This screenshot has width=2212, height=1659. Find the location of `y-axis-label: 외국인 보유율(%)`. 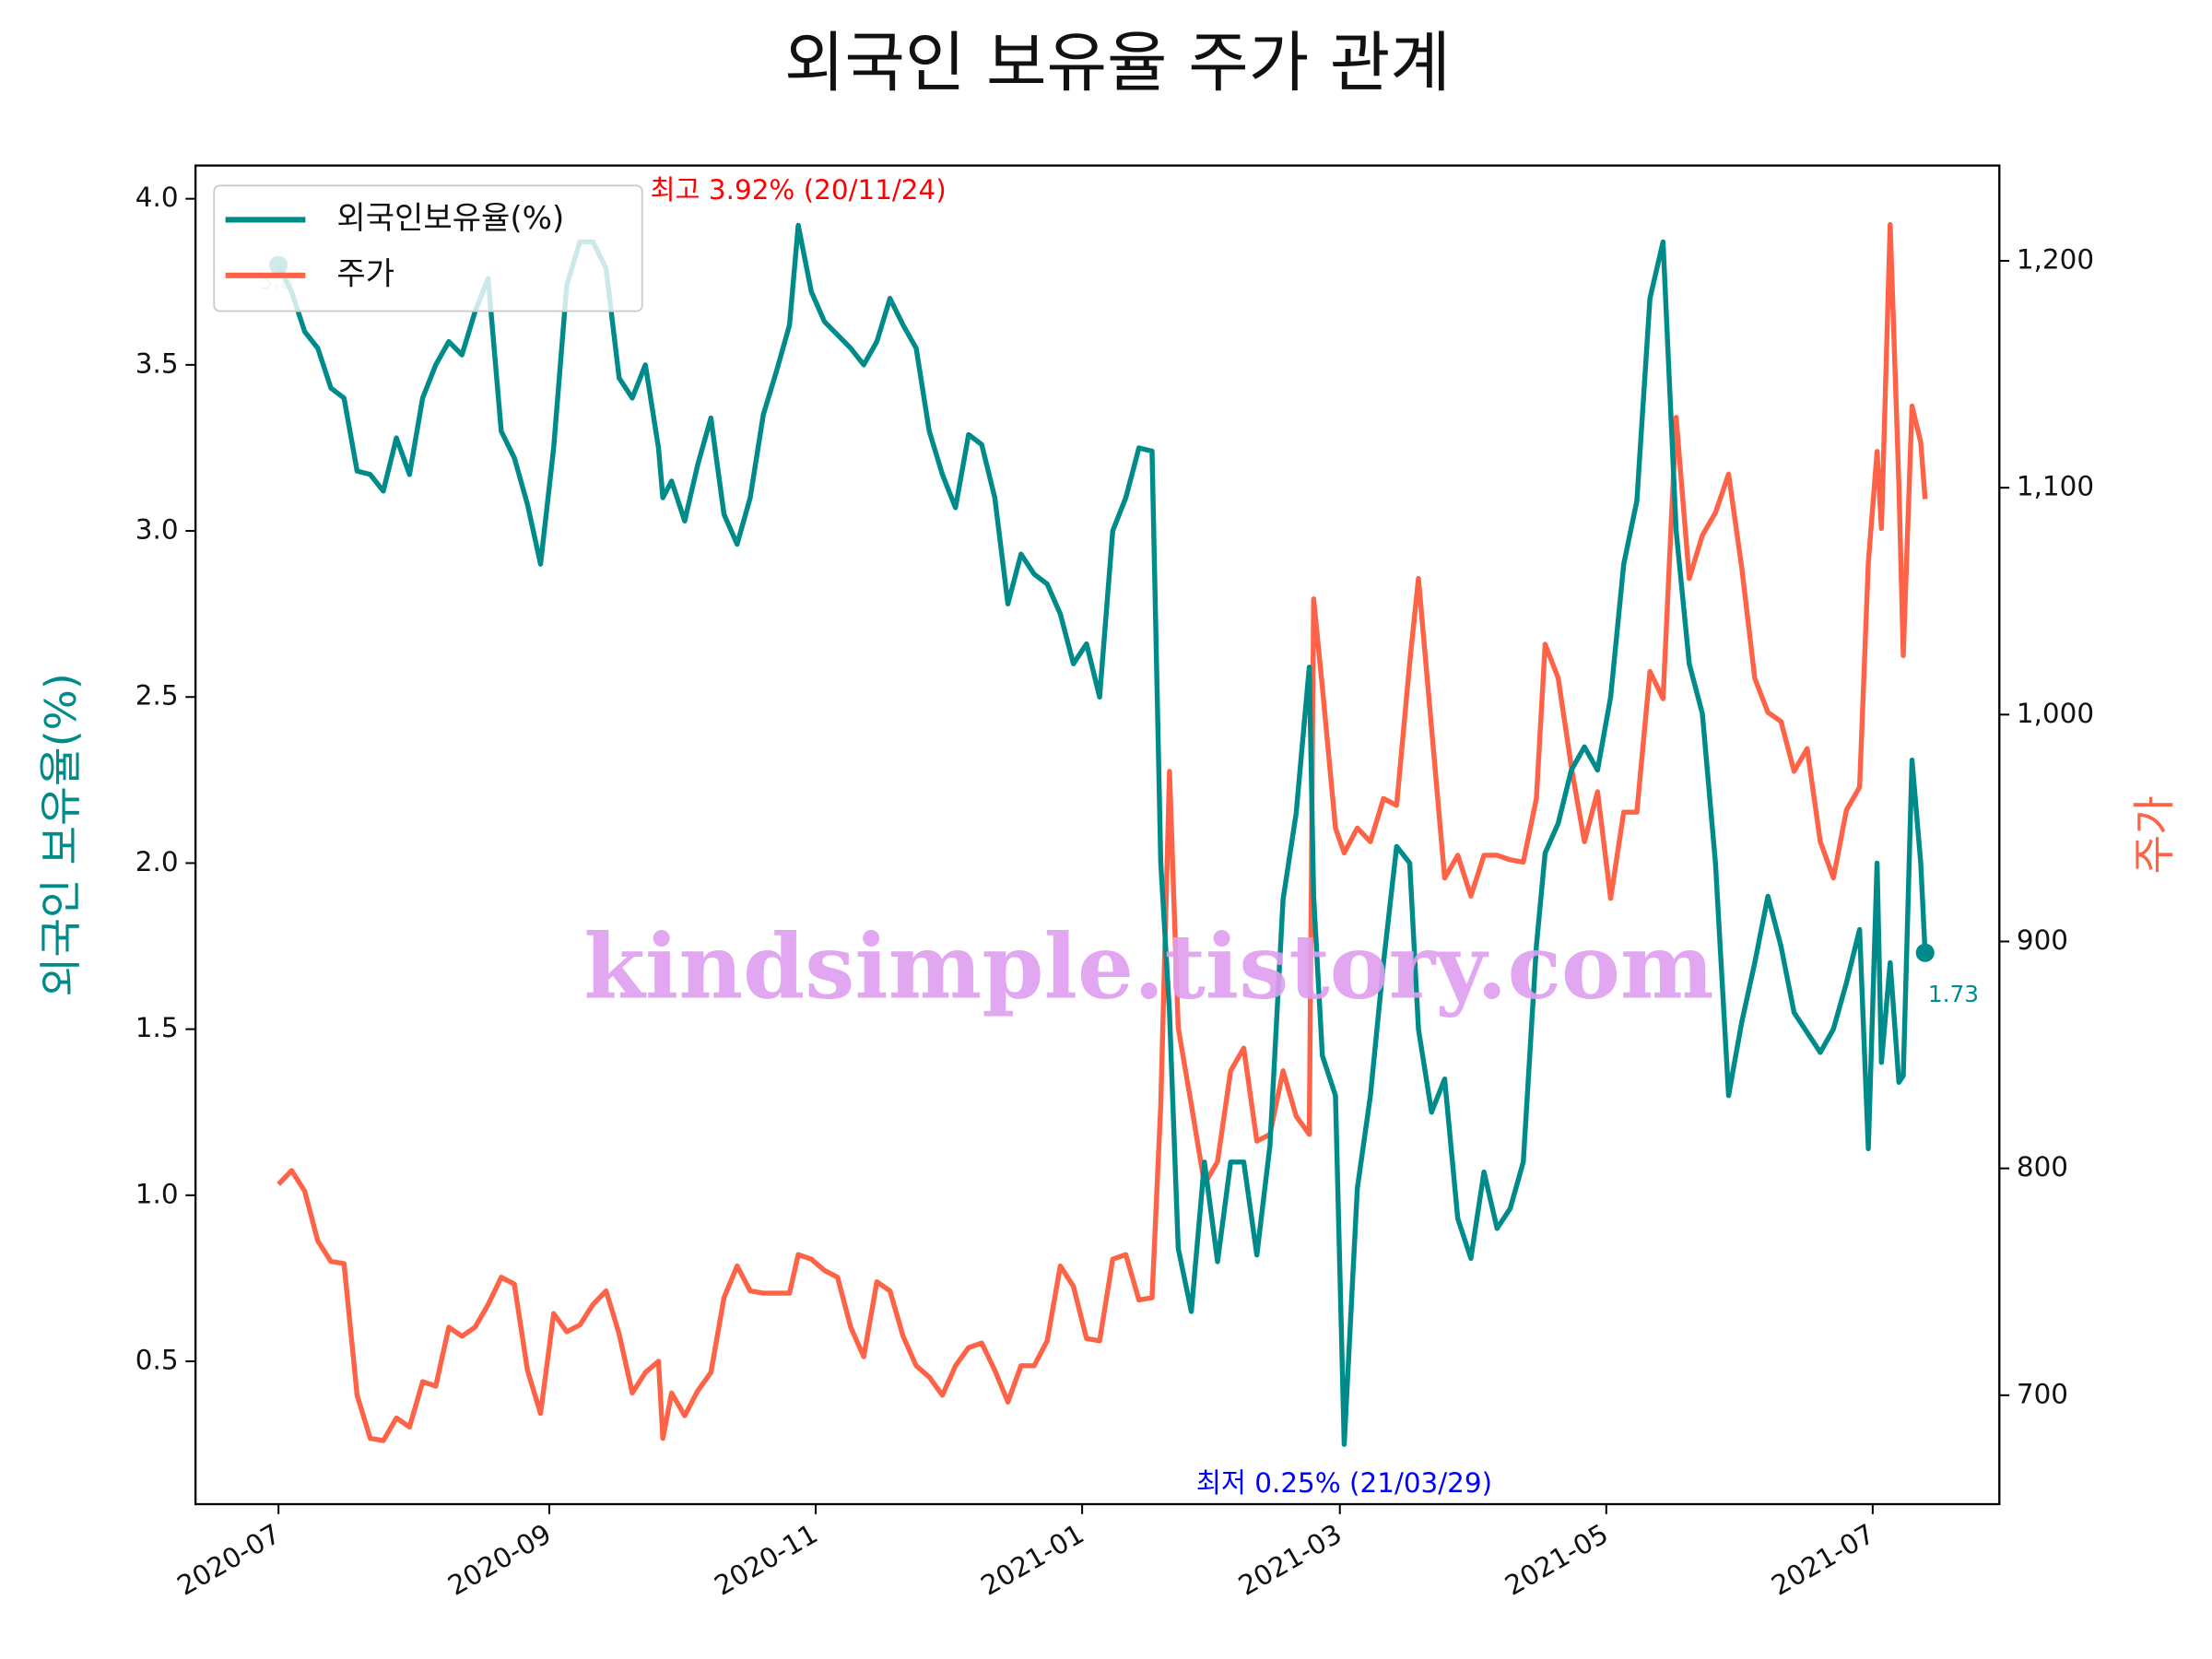

y-axis-label: 외국인 보유율(%) is located at coordinates (61, 834).